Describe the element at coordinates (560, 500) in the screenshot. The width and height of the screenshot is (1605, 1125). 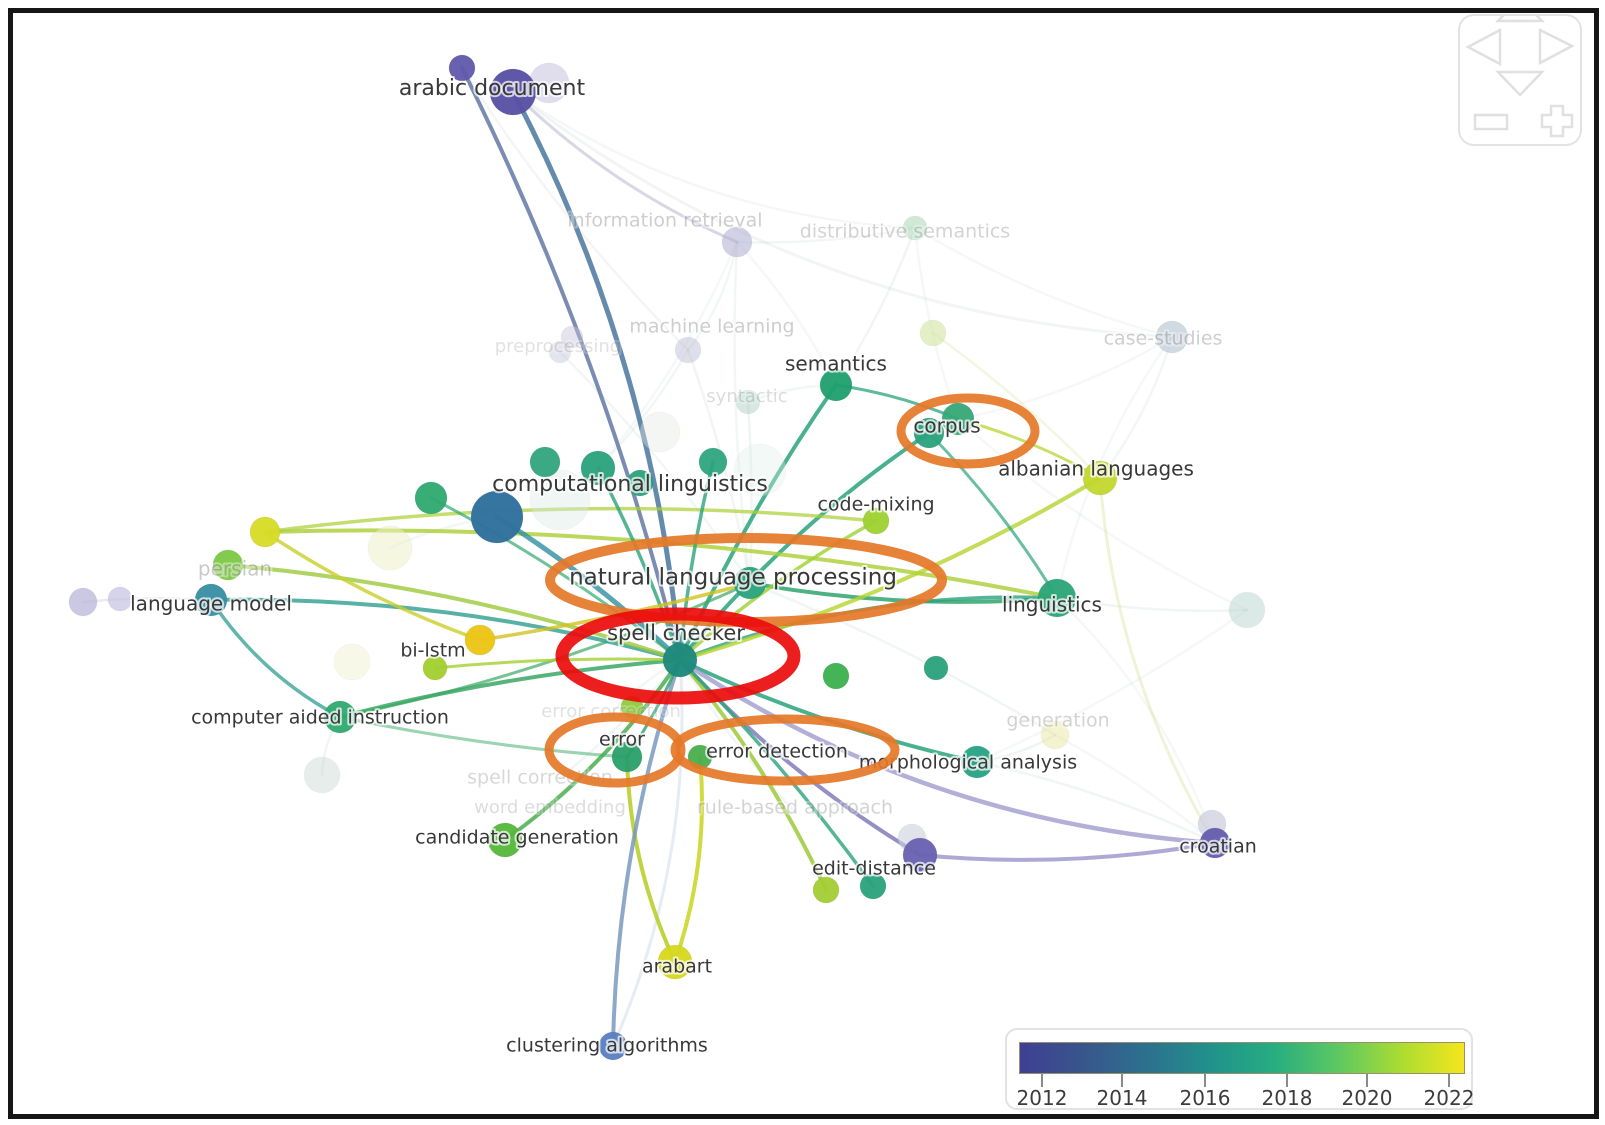
I see `graph-node-blob4` at that location.